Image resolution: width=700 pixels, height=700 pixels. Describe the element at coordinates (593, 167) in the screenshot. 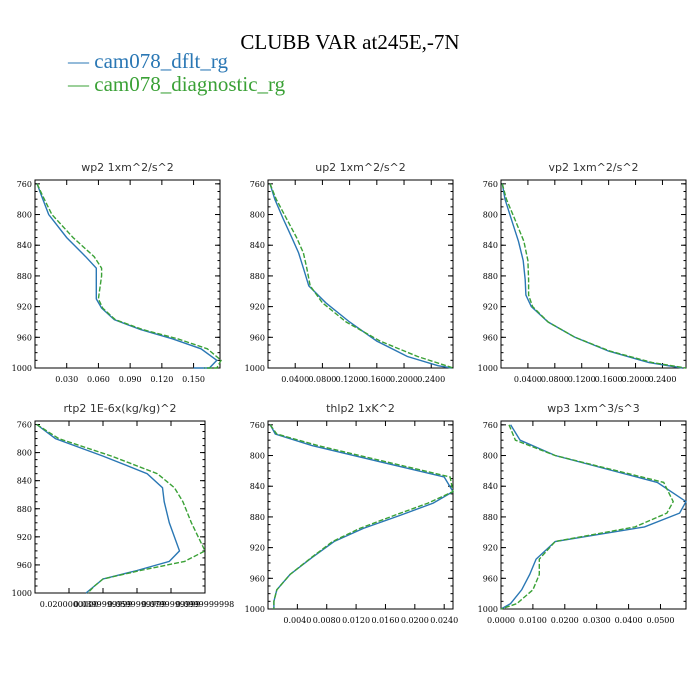

I see `panel-title: vp2 1xm^2/s^2` at that location.